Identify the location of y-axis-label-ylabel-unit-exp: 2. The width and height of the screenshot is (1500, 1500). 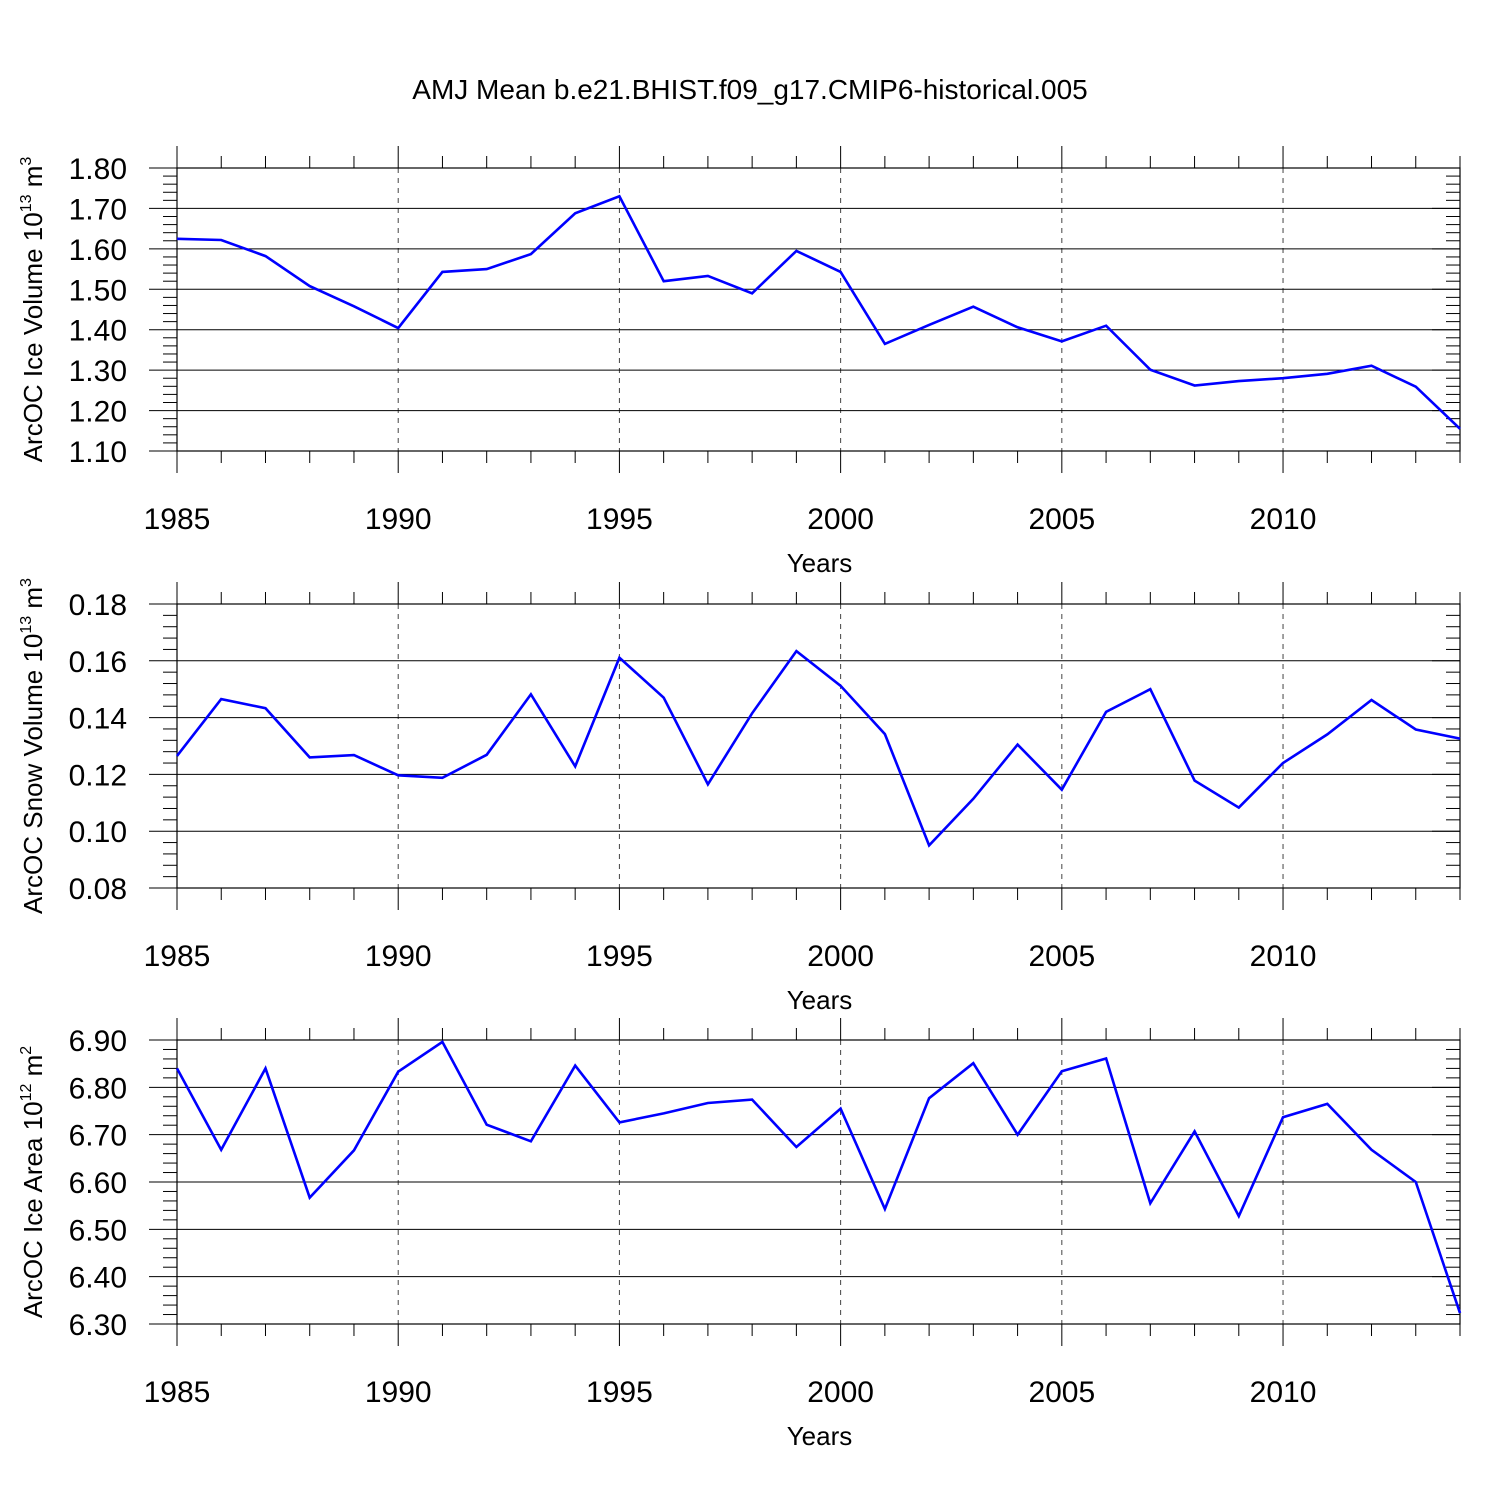
(26, 1050).